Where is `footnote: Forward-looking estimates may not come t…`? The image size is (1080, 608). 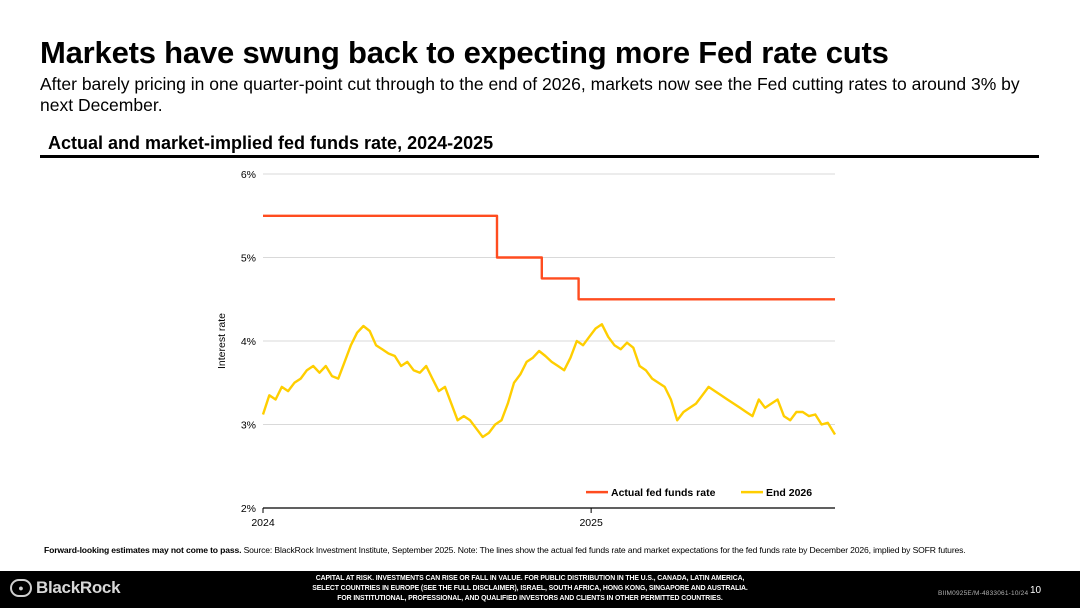
footnote: Forward-looking estimates may not come t… is located at coordinates (505, 550).